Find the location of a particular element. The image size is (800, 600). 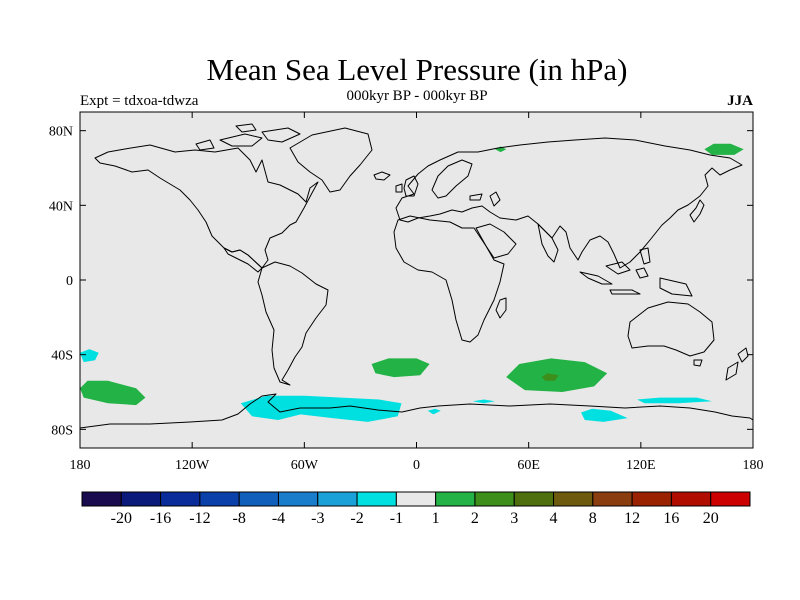

lon-tick-label: 120W is located at coordinates (192, 465).